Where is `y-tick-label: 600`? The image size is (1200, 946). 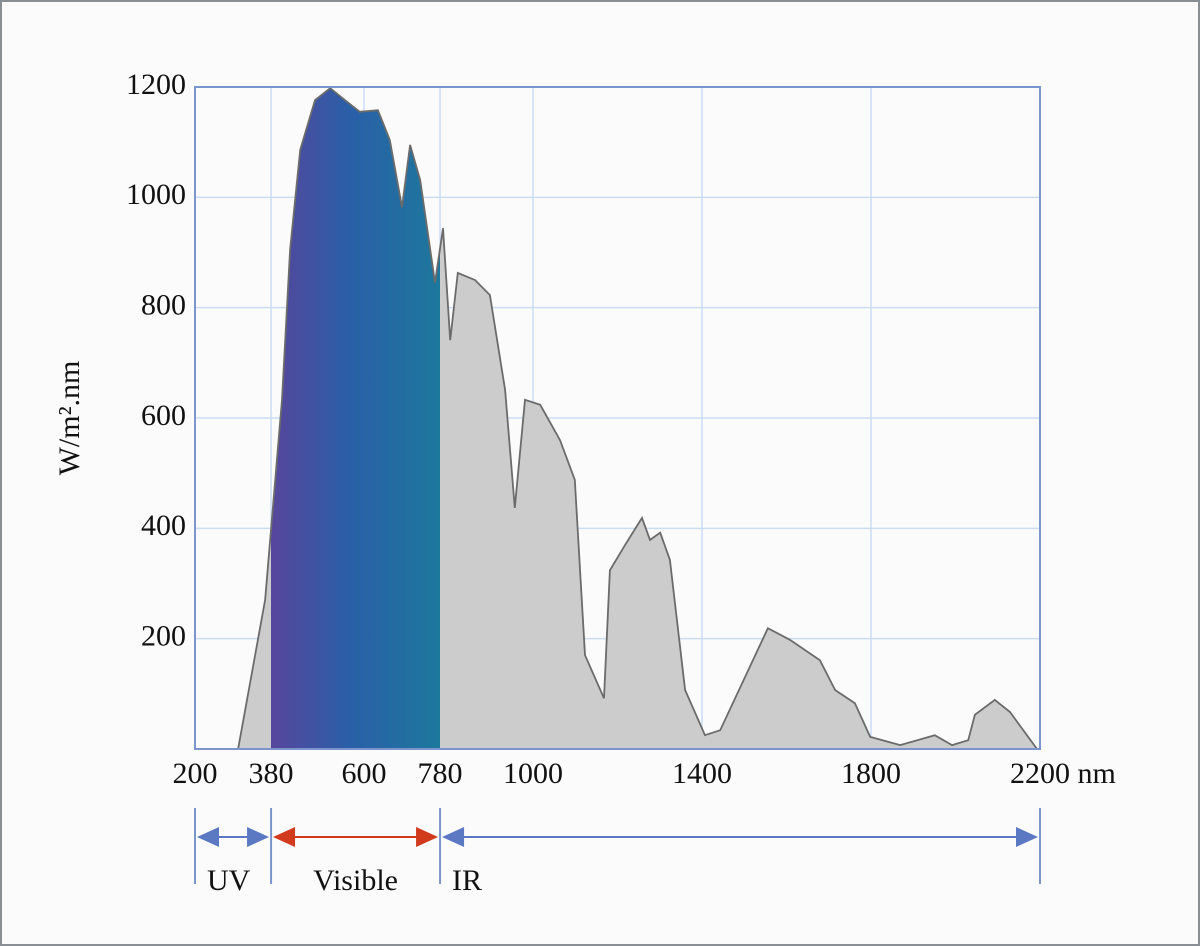 y-tick-label: 600 is located at coordinates (163, 415).